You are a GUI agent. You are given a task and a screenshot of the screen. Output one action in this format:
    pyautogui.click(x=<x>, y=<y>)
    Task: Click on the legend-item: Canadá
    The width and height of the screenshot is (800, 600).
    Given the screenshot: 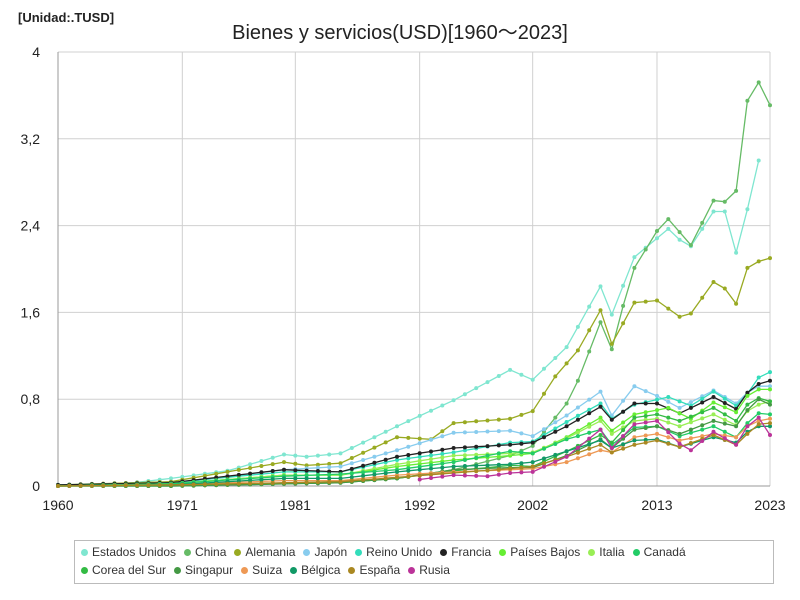 What is the action you would take?
    pyautogui.click(x=659, y=552)
    